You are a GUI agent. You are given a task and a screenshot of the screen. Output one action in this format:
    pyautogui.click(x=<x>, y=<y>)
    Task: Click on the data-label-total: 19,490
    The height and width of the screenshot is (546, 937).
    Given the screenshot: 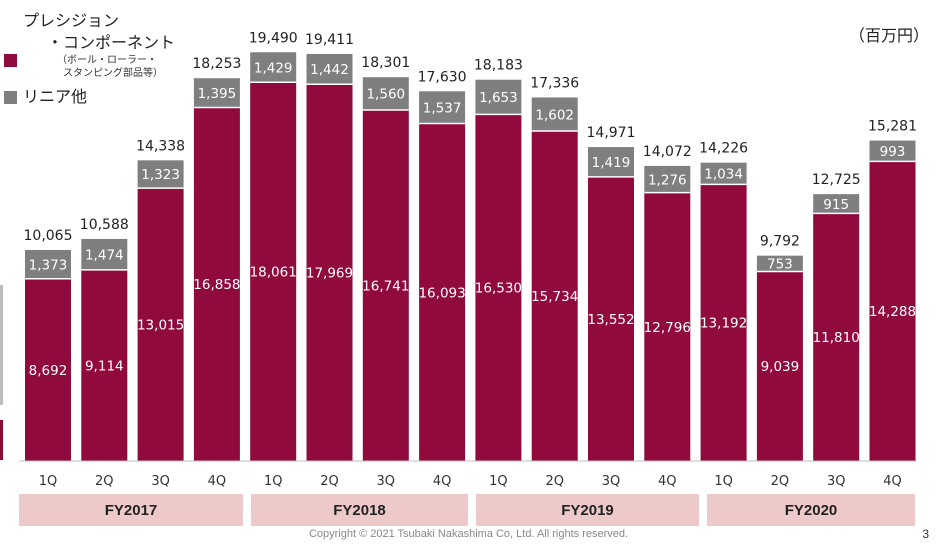 What is the action you would take?
    pyautogui.click(x=273, y=38)
    